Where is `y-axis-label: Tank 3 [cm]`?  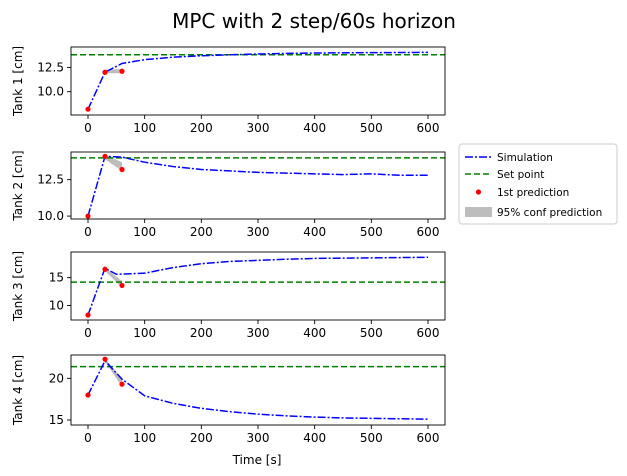 y-axis-label: Tank 3 [cm] is located at coordinates (18, 286).